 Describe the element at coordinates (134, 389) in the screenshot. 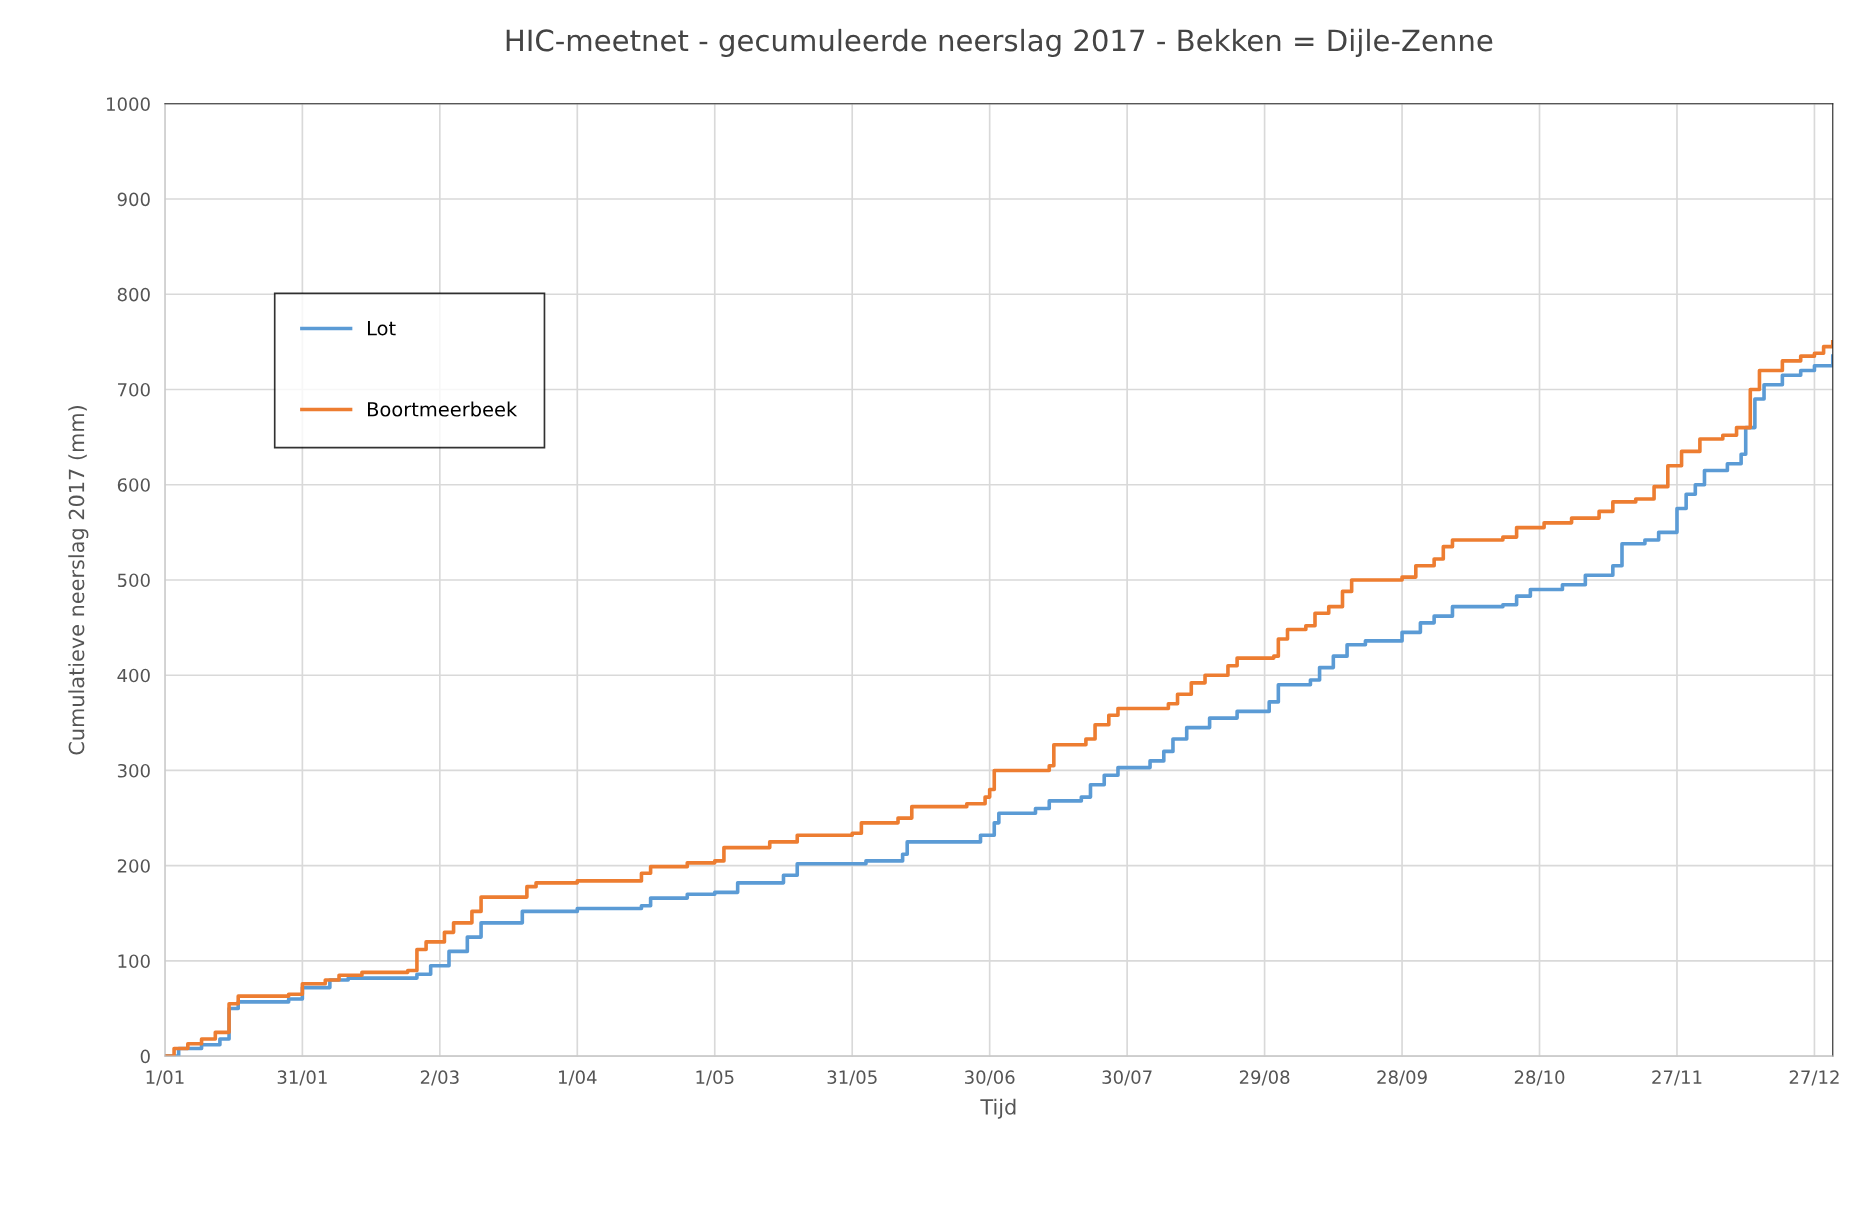

I see `y-tick-label: 700` at that location.